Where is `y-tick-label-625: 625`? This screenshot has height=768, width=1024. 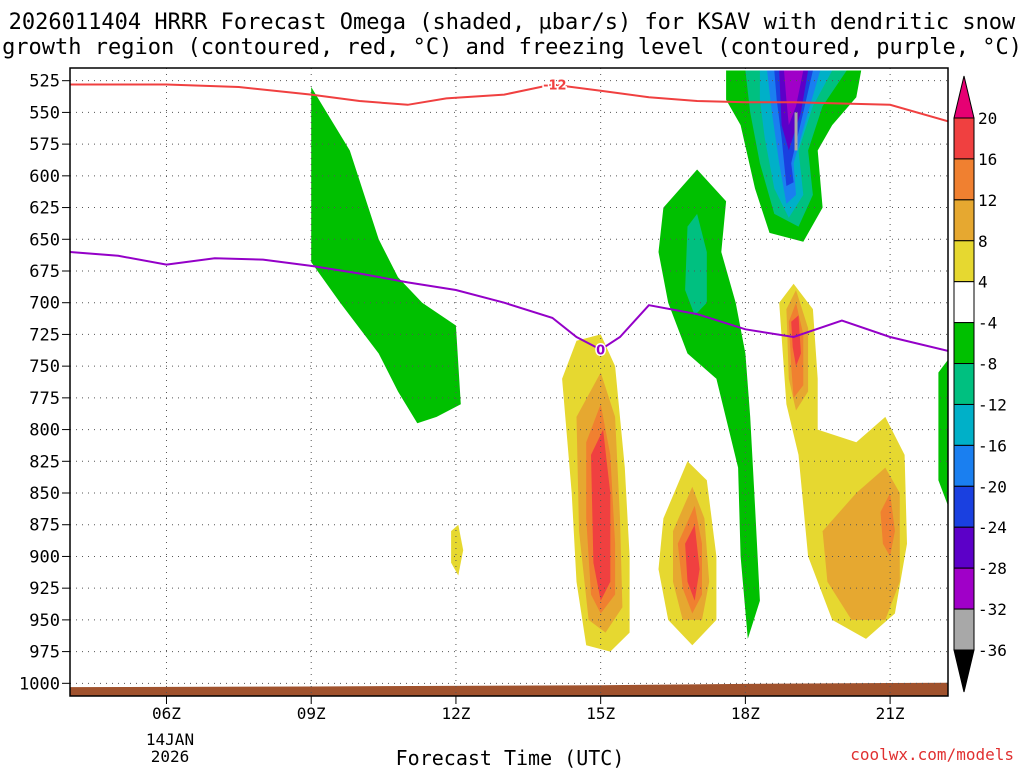 y-tick-label-625: 625 is located at coordinates (44, 209).